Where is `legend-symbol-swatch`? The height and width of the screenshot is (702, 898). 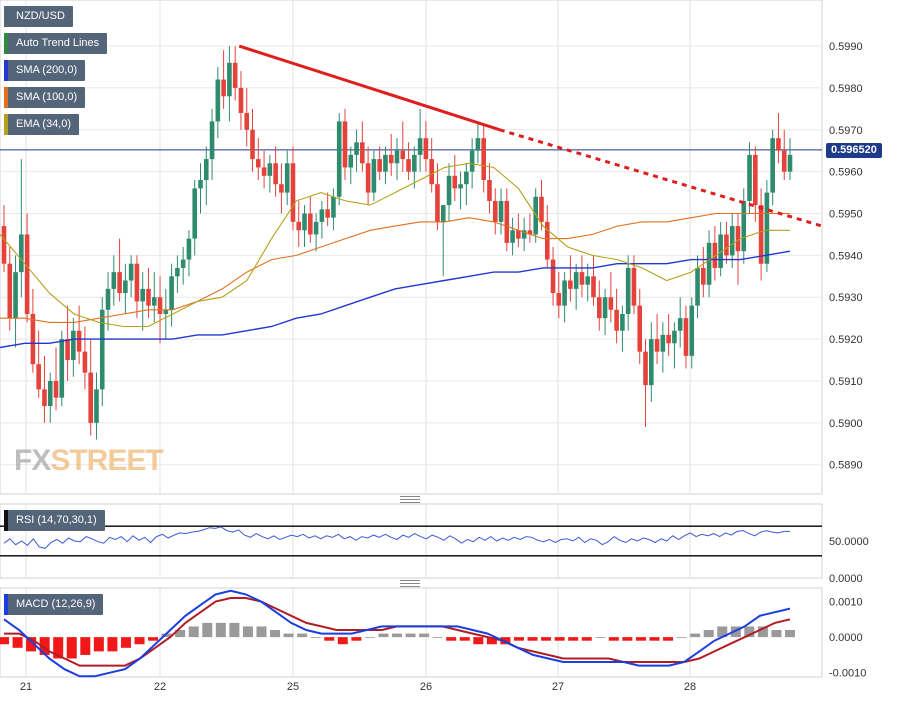
legend-symbol-swatch is located at coordinates (6, 16).